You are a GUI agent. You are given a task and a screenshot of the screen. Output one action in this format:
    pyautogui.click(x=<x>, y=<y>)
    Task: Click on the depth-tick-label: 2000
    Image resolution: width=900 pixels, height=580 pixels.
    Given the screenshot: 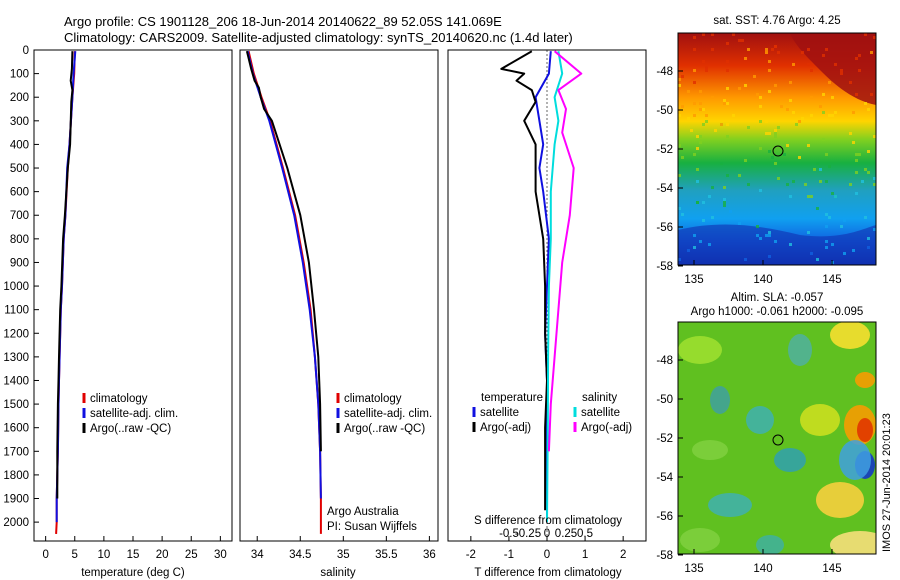 What is the action you would take?
    pyautogui.click(x=16, y=523)
    